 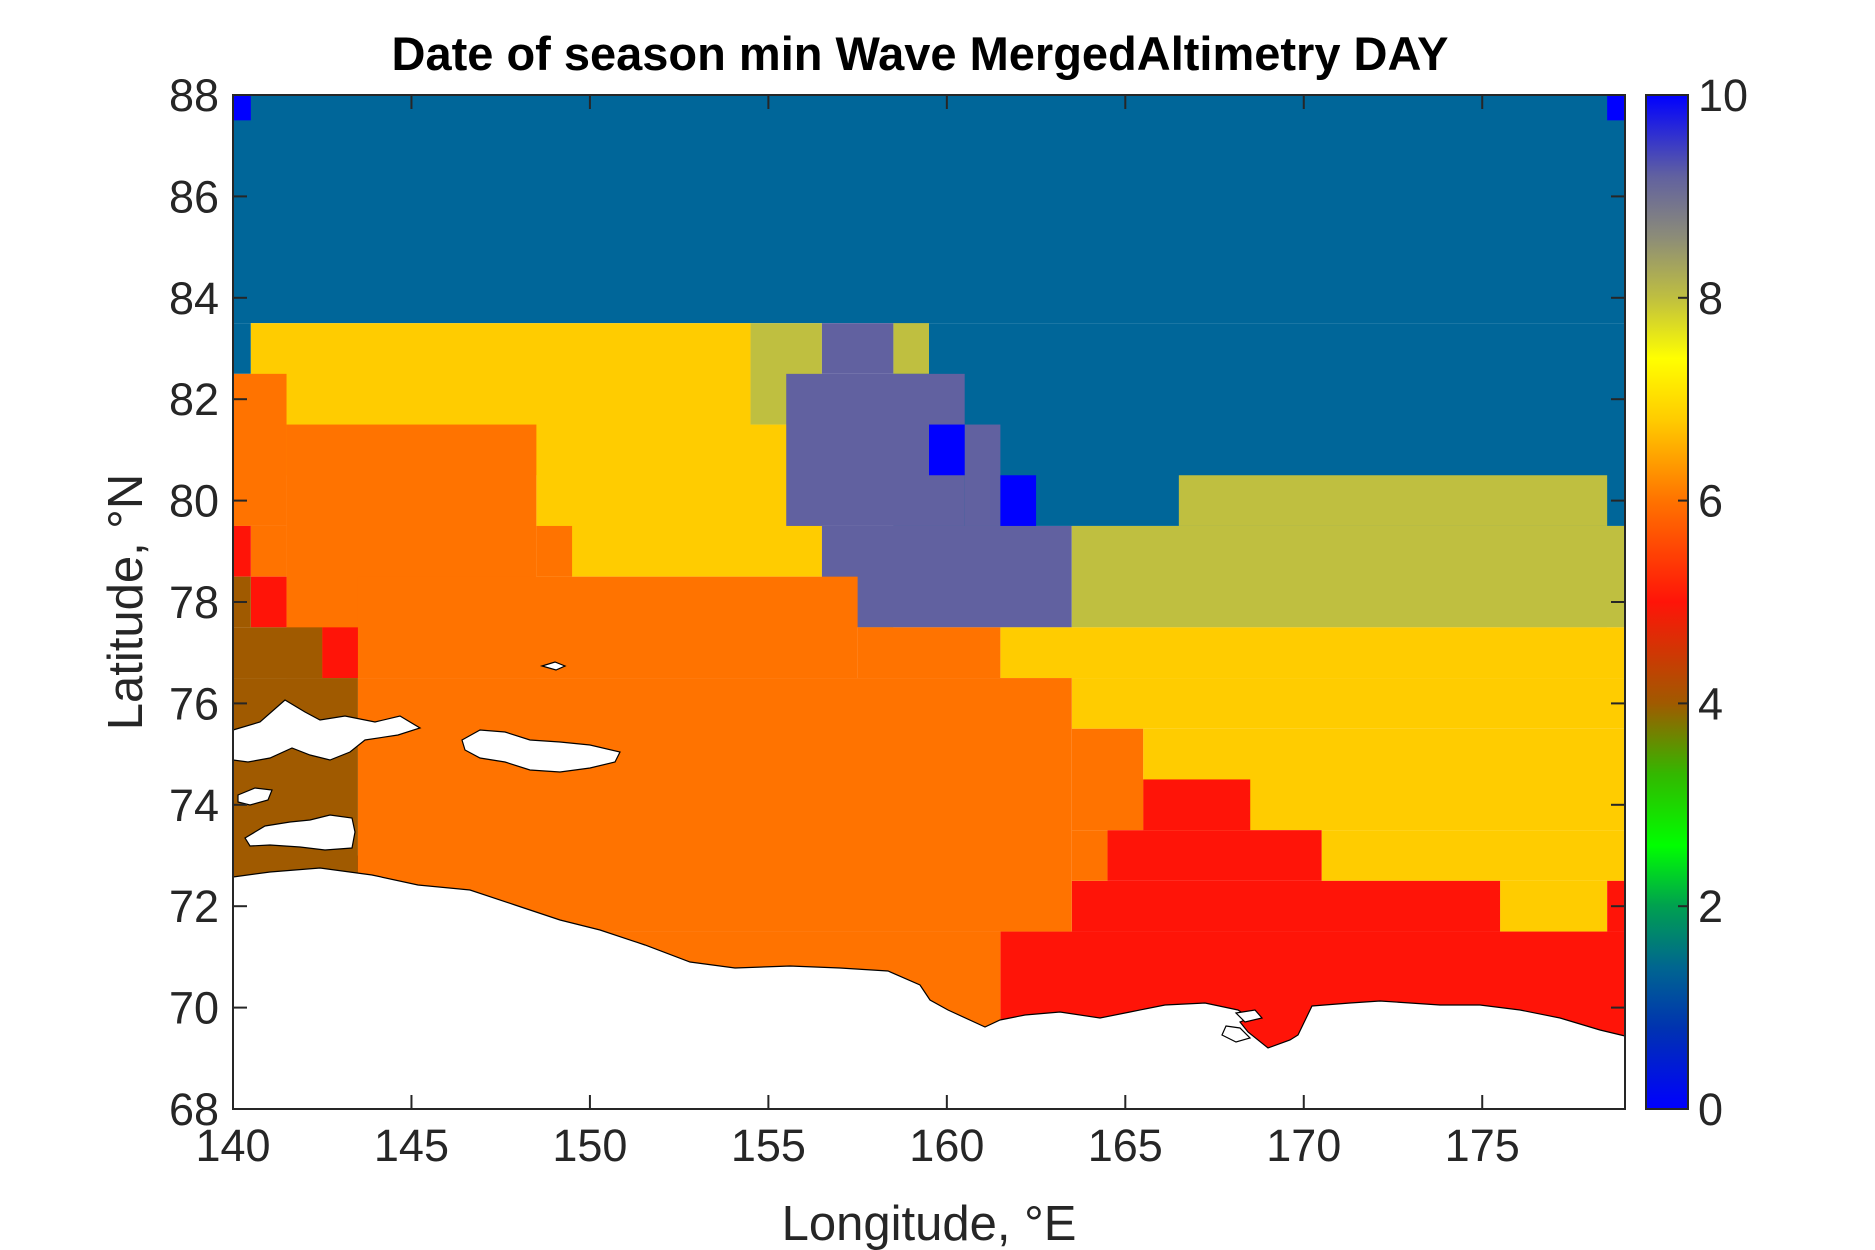 I want to click on x-tick-label: 165, so click(x=1125, y=1145).